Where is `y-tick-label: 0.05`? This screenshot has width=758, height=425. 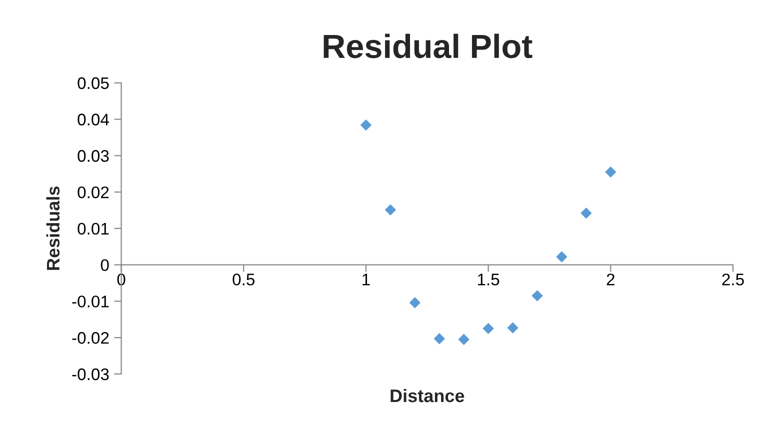
y-tick-label: 0.05 is located at coordinates (93, 83).